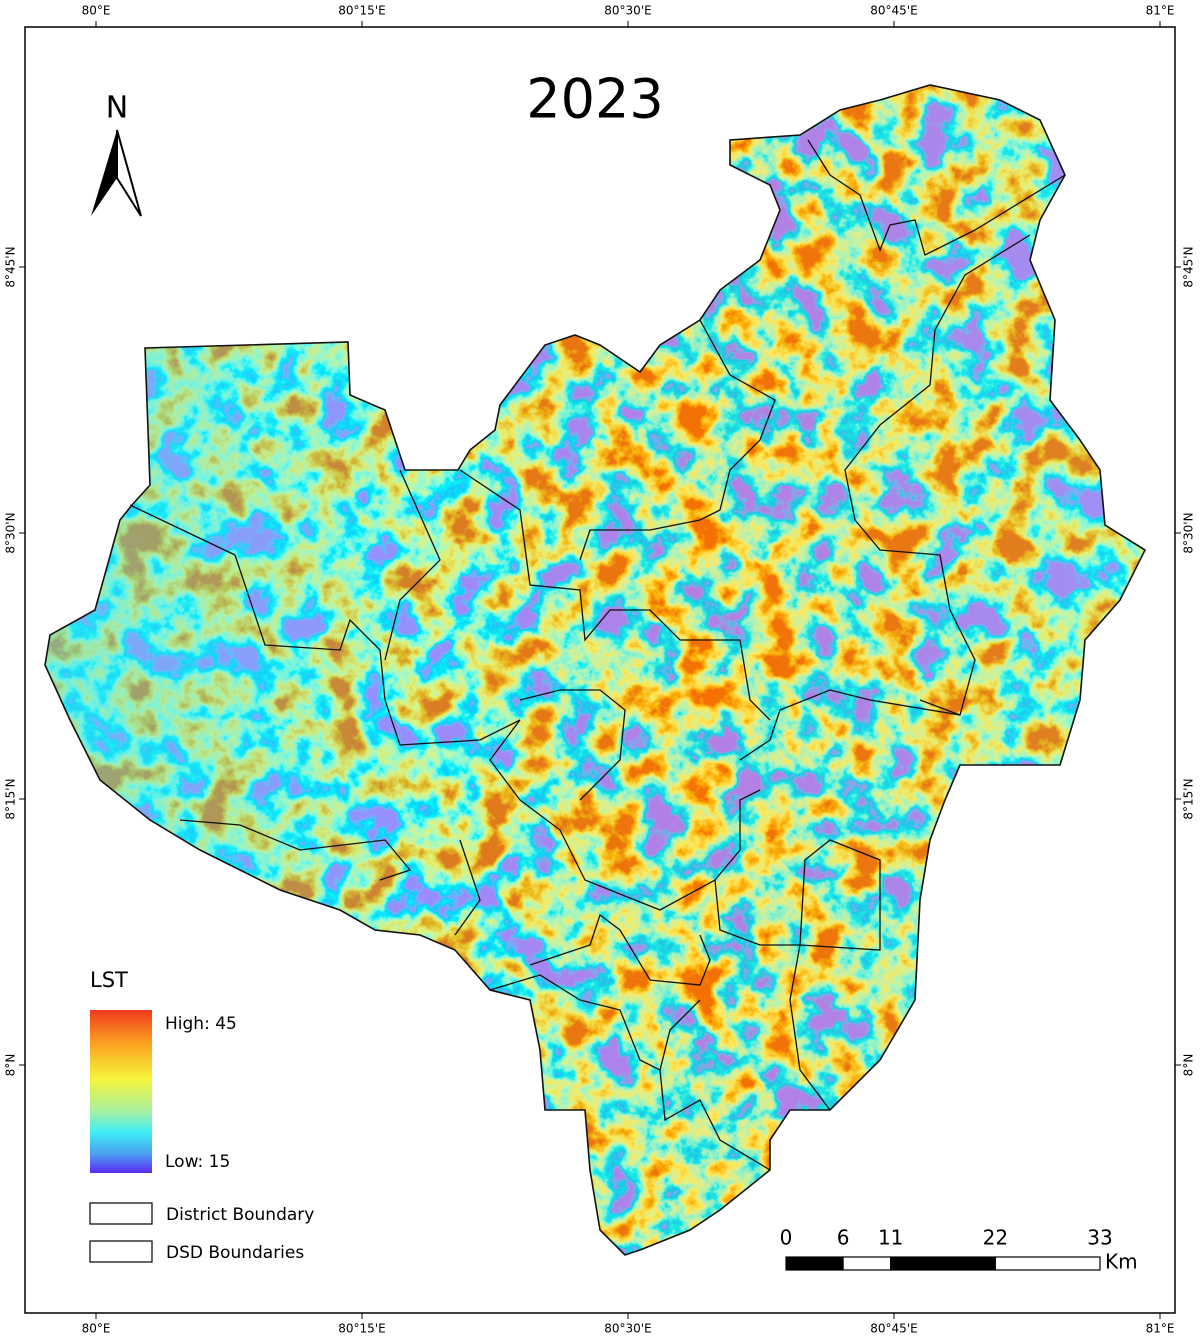 Image resolution: width=1200 pixels, height=1340 pixels. What do you see at coordinates (240, 1215) in the screenshot?
I see `legend-item: District Boundary` at bounding box center [240, 1215].